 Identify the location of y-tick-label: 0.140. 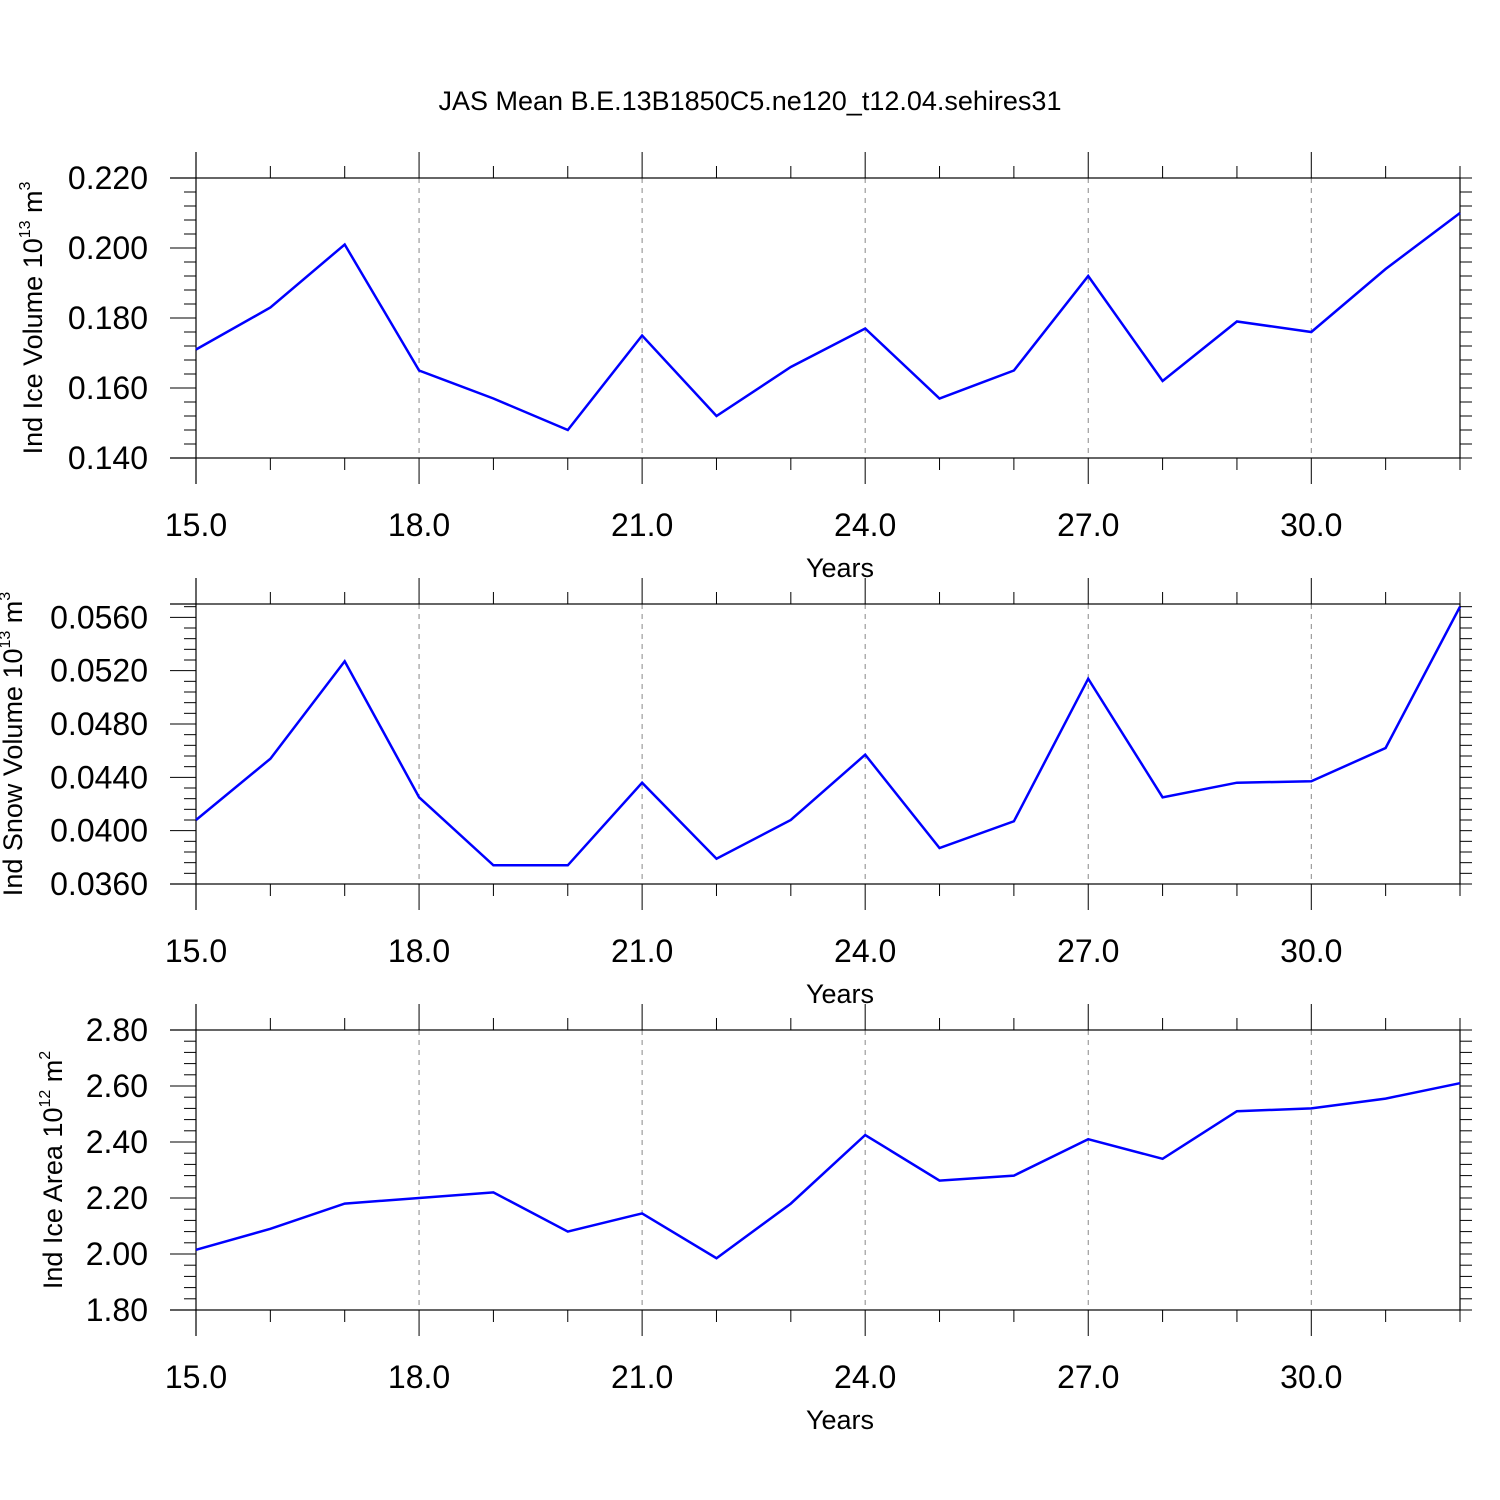
(108, 458).